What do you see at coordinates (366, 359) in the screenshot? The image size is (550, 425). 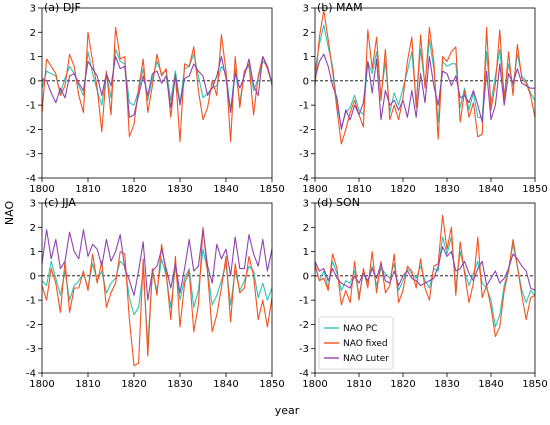 I see `legend-label-nao-luter: NAO Luter` at bounding box center [366, 359].